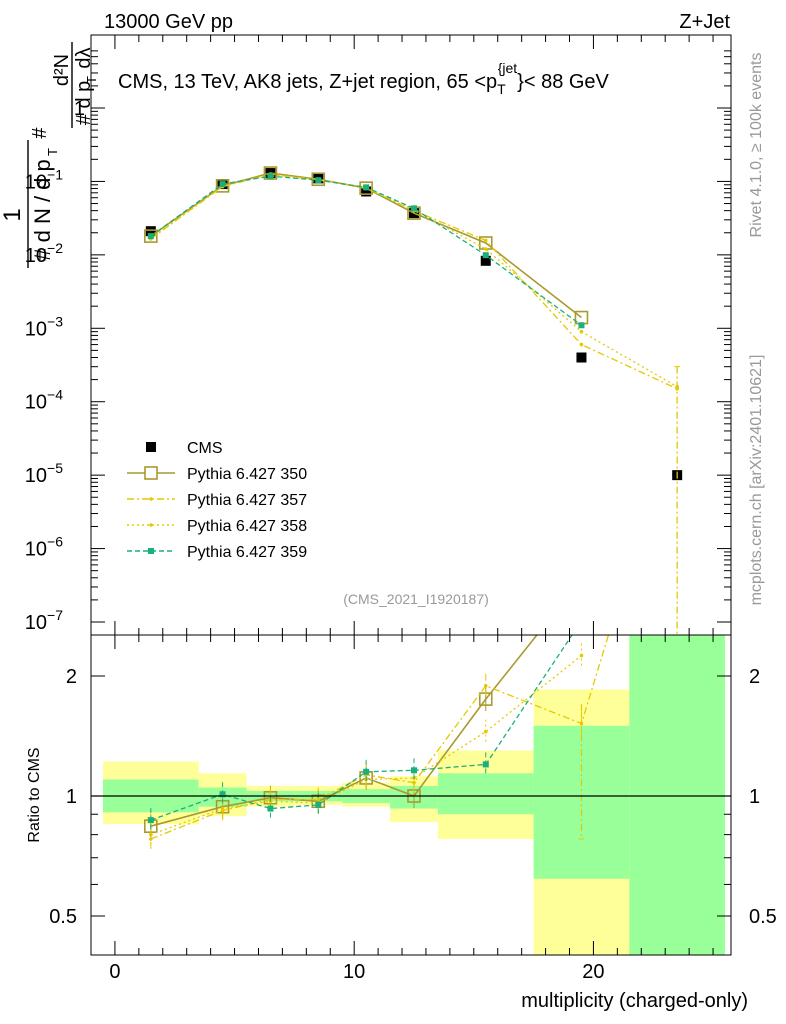 The height and width of the screenshot is (1024, 786). I want to click on x-tick-label: 10, so click(354, 972).